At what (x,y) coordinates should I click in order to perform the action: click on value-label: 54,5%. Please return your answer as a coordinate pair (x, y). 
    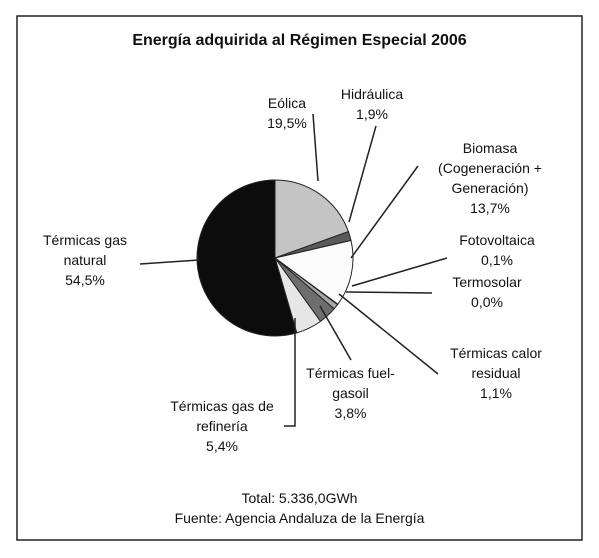
    Looking at the image, I should click on (85, 280).